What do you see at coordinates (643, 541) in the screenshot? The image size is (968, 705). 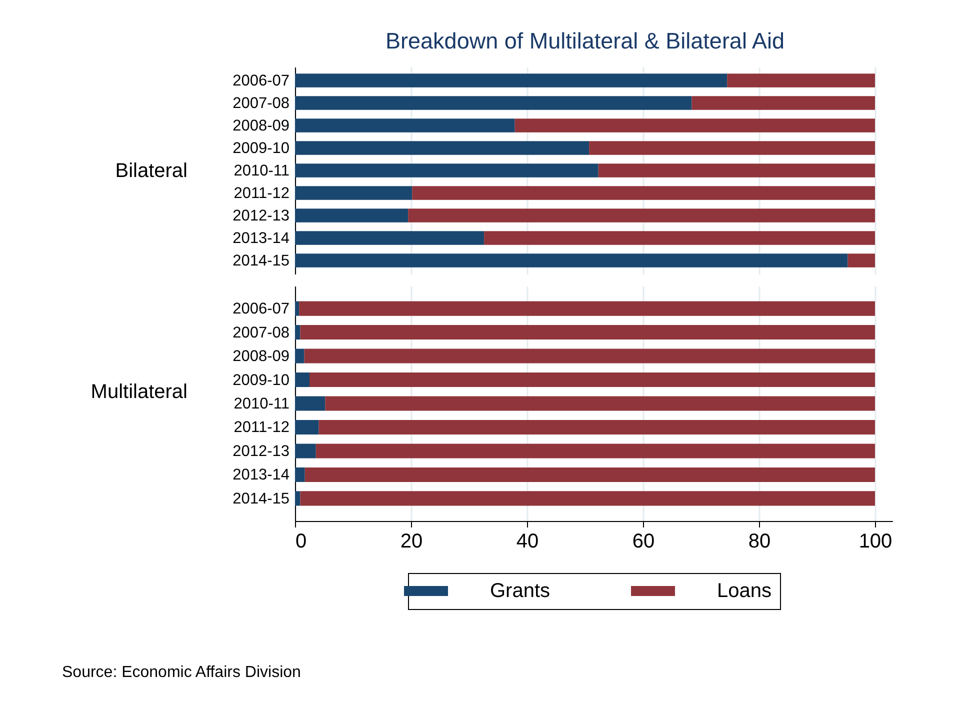 I see `x-tick-label: 60` at bounding box center [643, 541].